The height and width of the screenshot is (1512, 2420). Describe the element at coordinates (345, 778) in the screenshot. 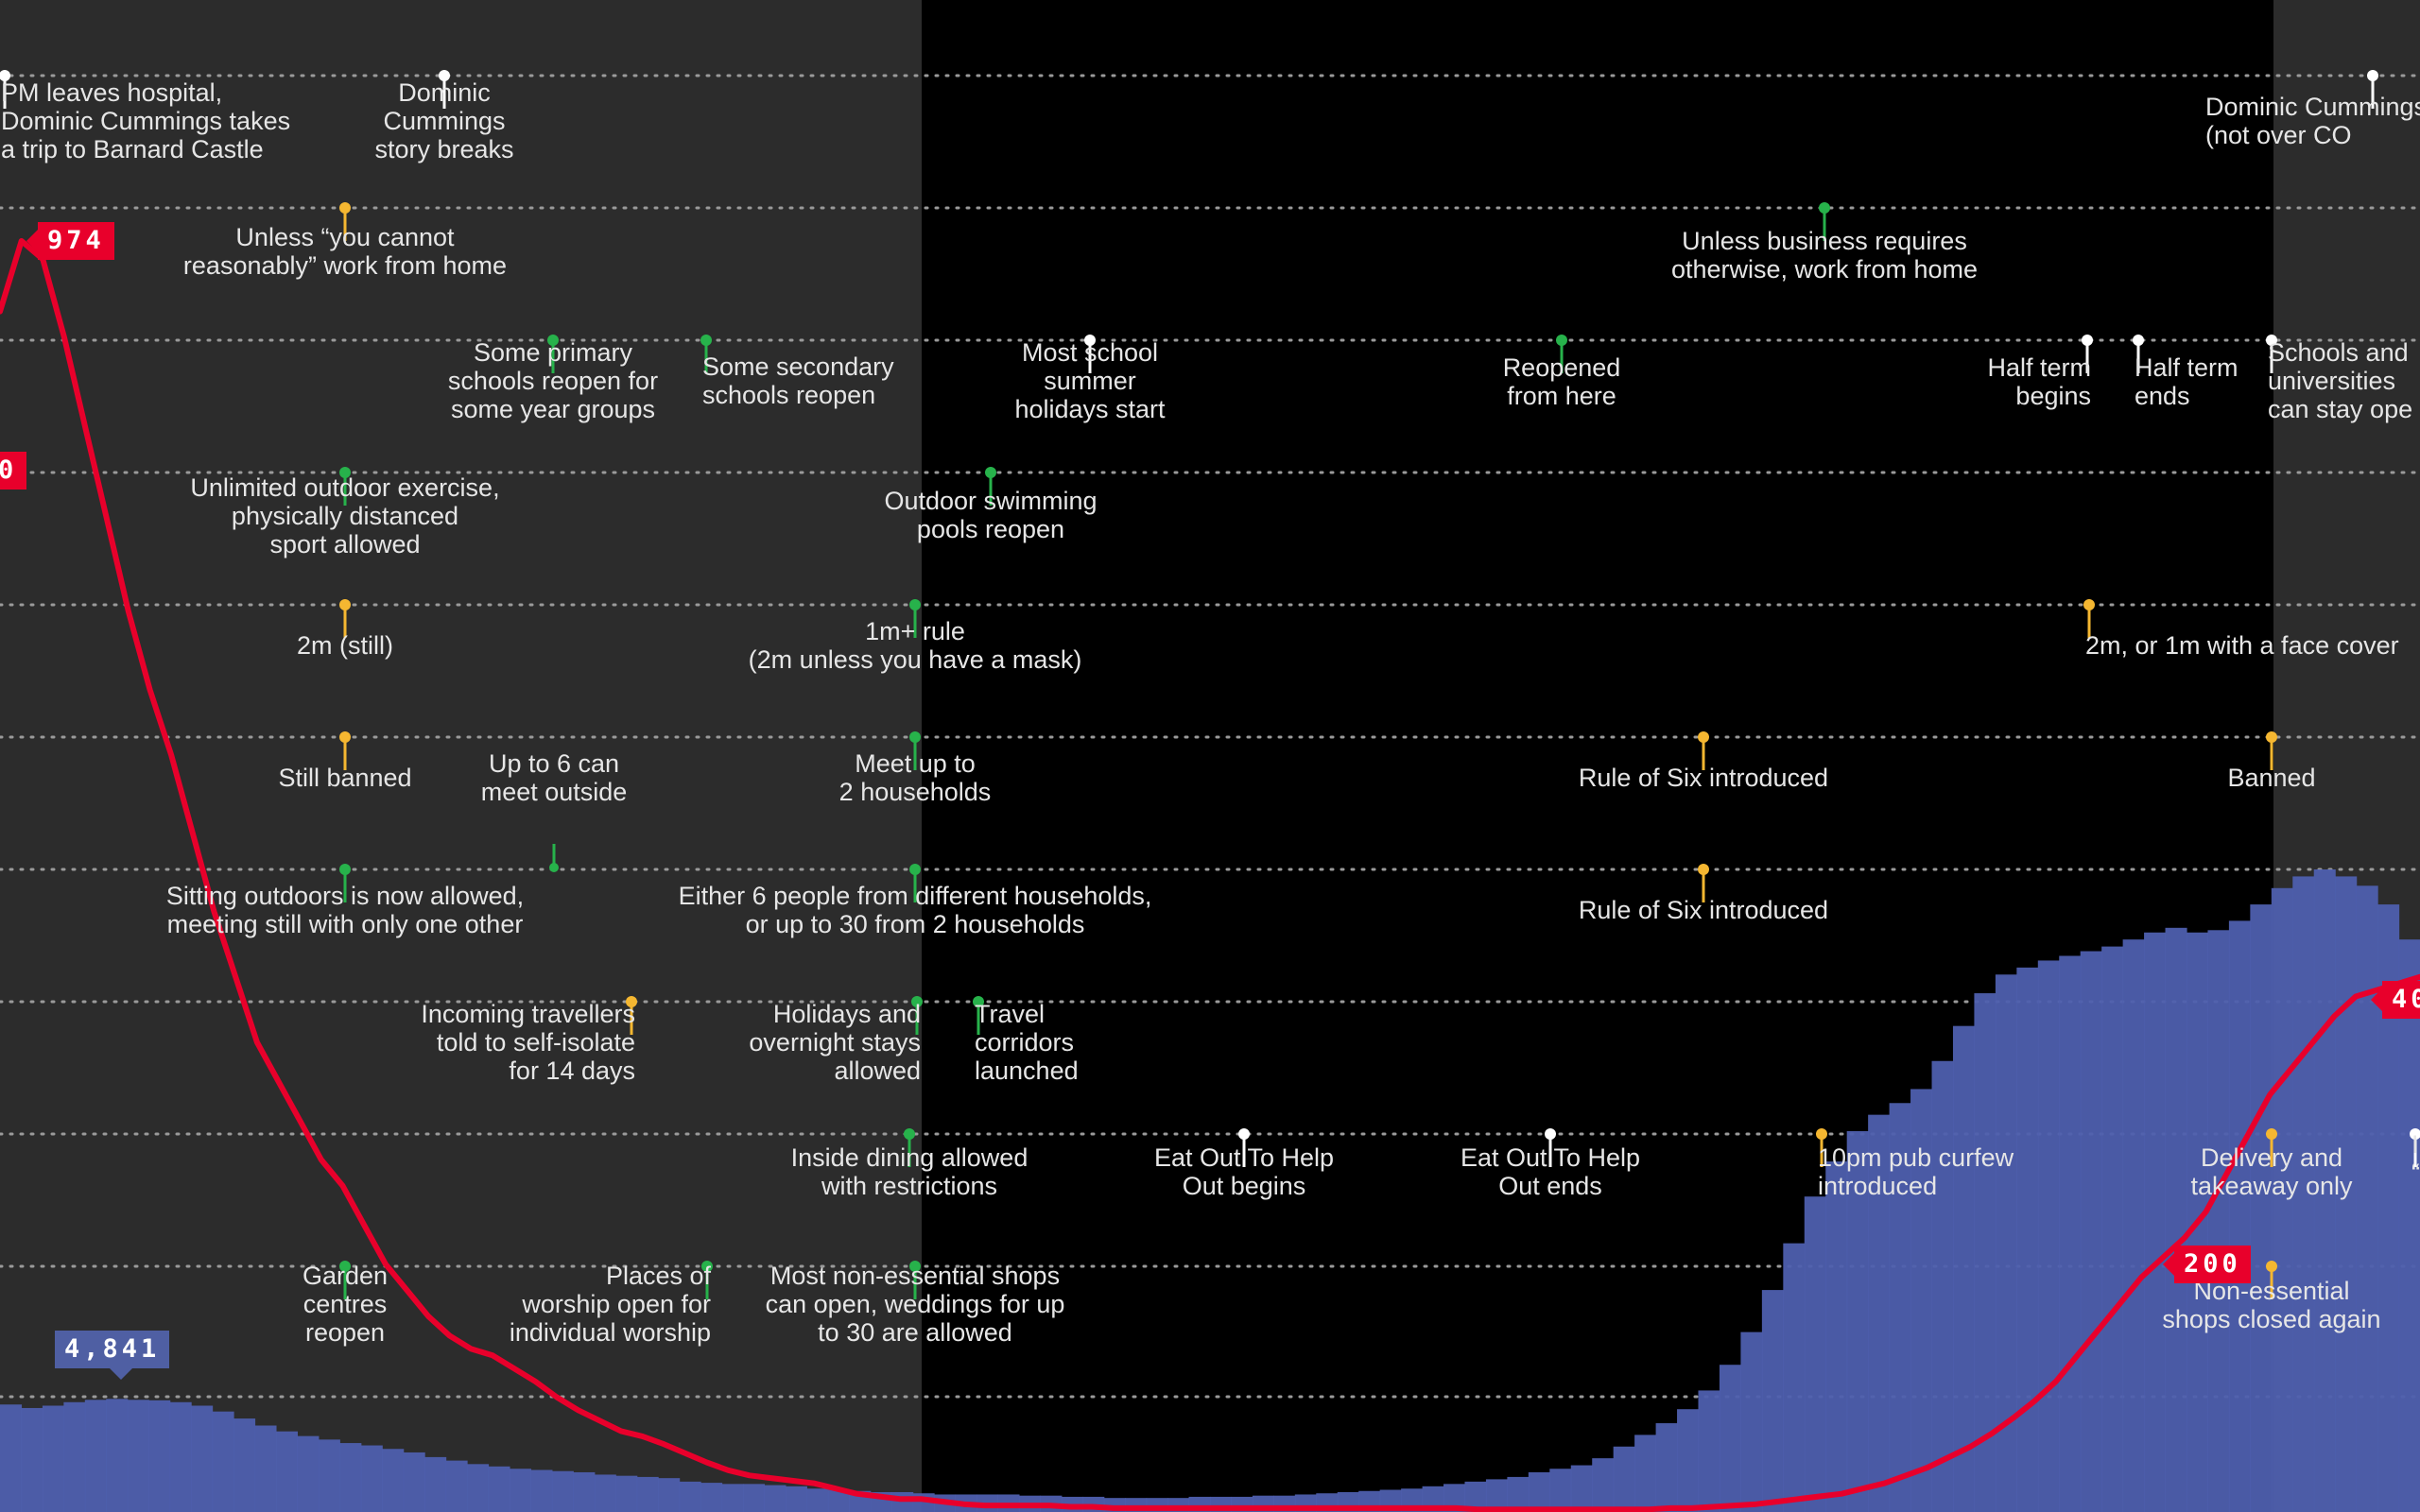

I see `annotation-17: Still banned` at that location.